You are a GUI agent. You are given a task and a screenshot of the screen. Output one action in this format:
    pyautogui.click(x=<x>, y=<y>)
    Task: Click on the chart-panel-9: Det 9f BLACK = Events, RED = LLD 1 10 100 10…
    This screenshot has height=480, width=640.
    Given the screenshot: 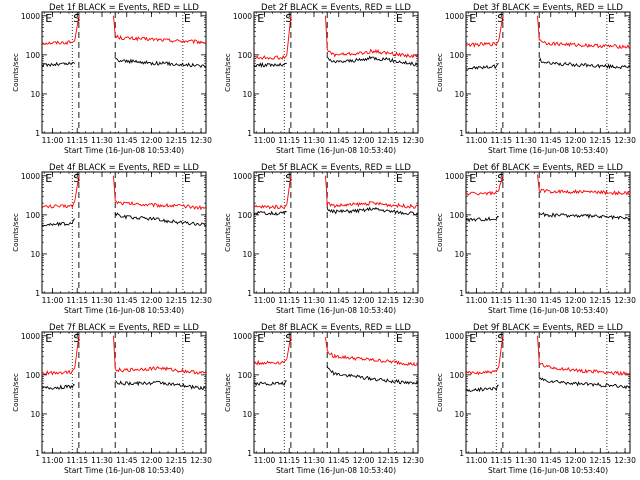 What is the action you would take?
    pyautogui.click(x=536, y=399)
    